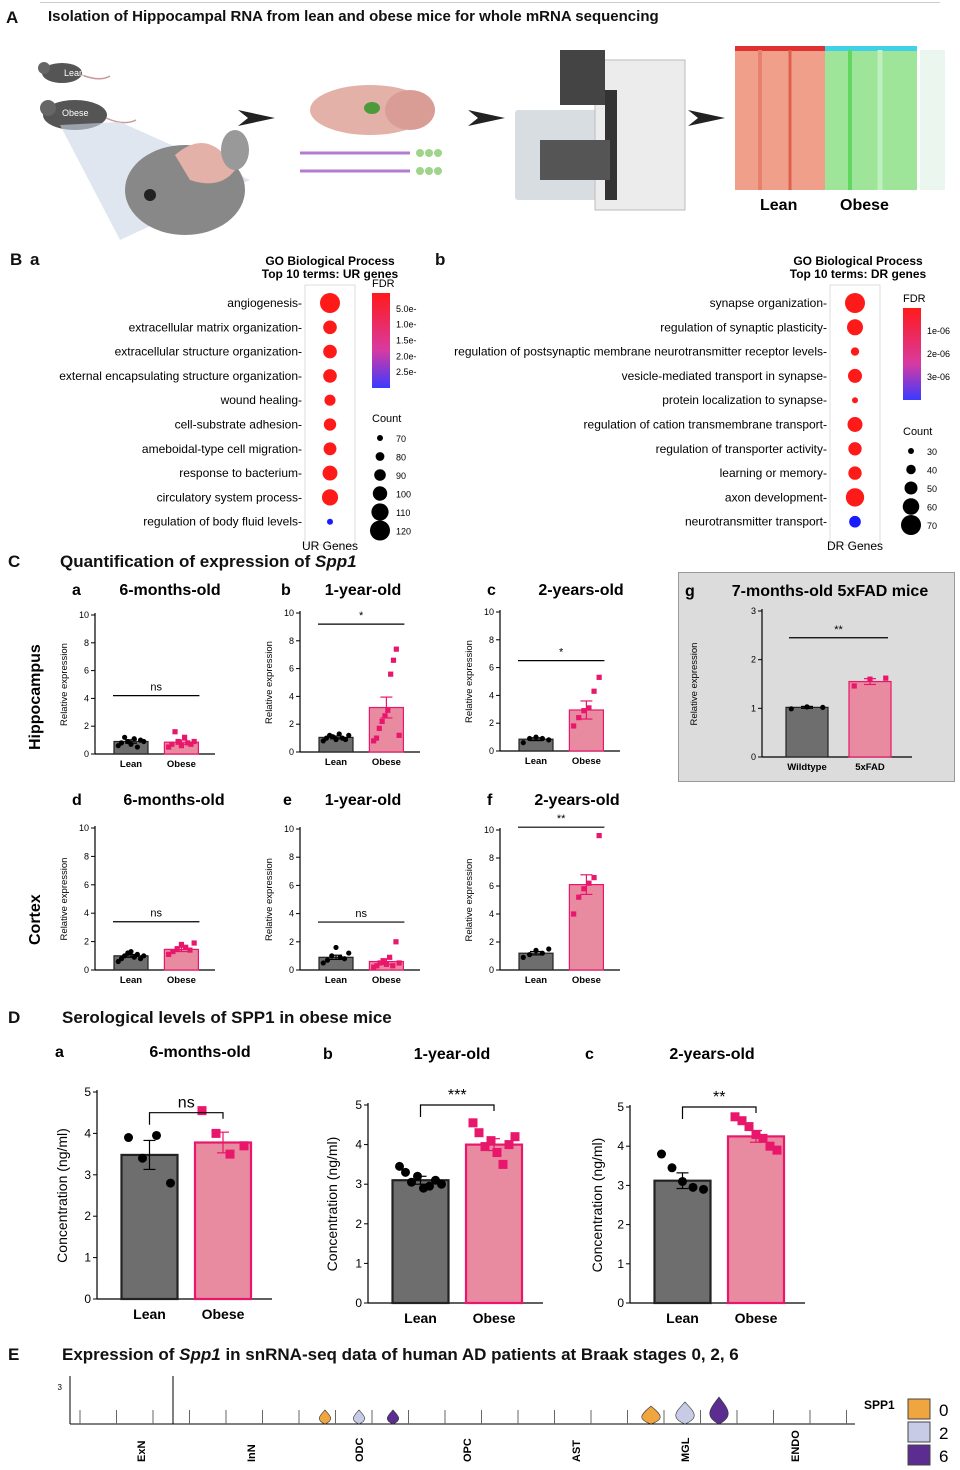  Describe the element at coordinates (577, 1451) in the screenshot. I see `category-label: AST` at that location.